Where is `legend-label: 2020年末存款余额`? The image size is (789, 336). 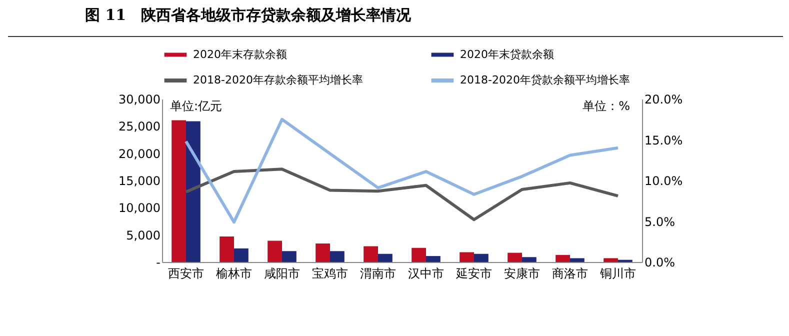 legend-label: 2020年末存款余额 is located at coordinates (240, 54).